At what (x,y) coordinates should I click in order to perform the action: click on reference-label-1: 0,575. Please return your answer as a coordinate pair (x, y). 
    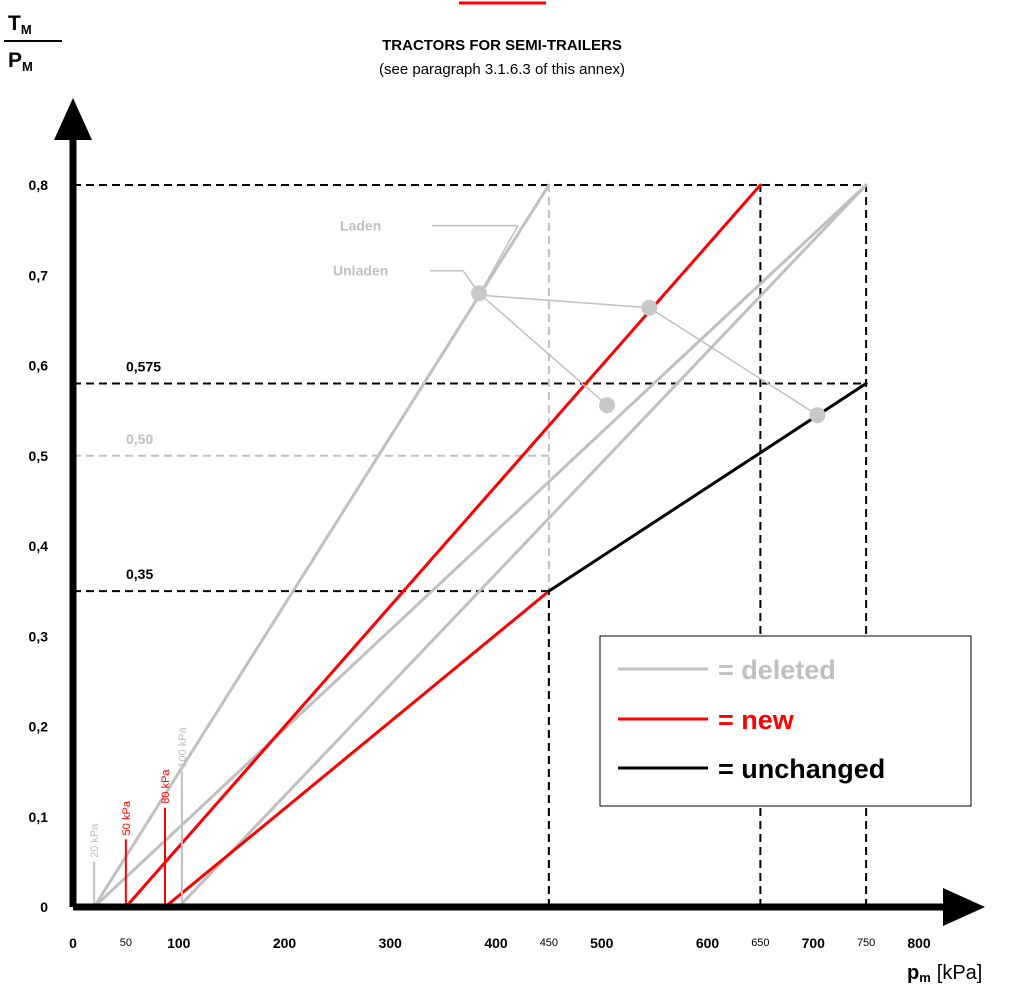
    Looking at the image, I should click on (143, 367).